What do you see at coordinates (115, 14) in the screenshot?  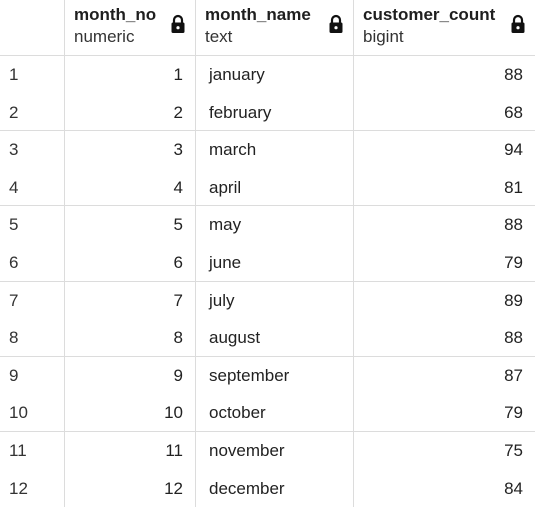 I see `column-name: month_no` at bounding box center [115, 14].